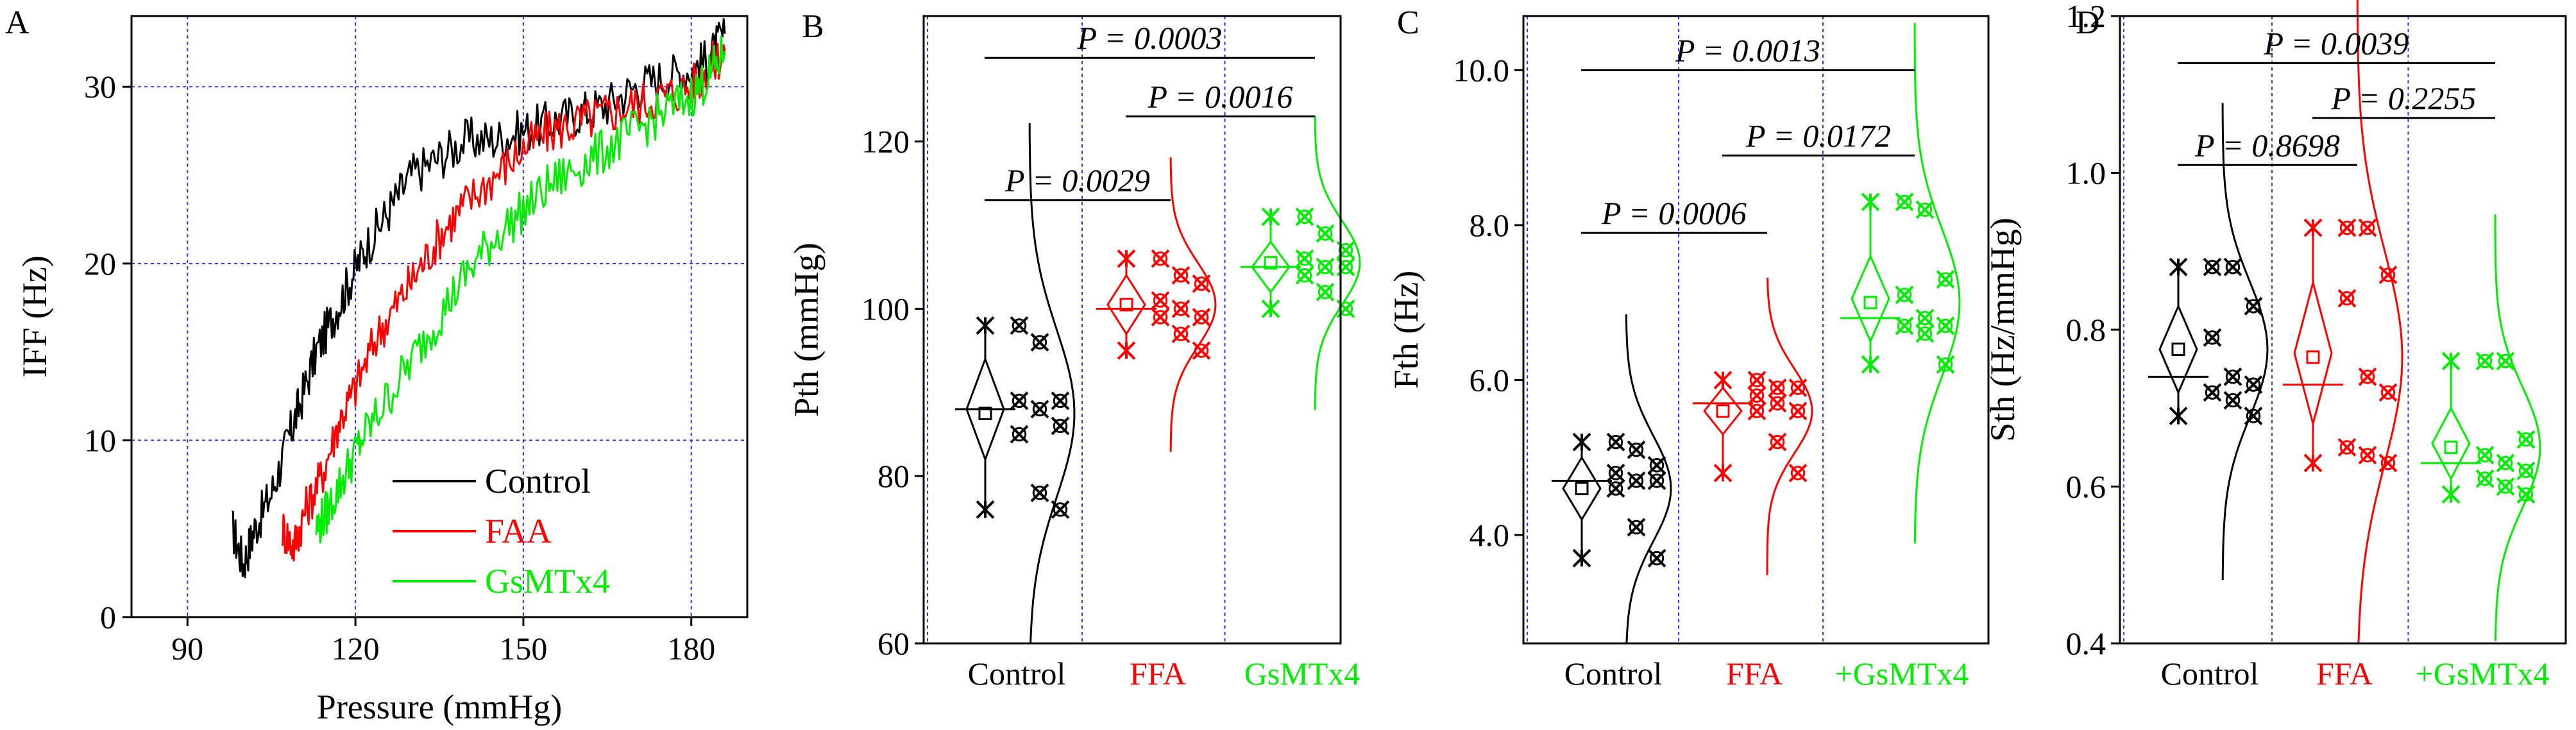  What do you see at coordinates (1754, 674) in the screenshot?
I see `x-tick-label: FFA` at bounding box center [1754, 674].